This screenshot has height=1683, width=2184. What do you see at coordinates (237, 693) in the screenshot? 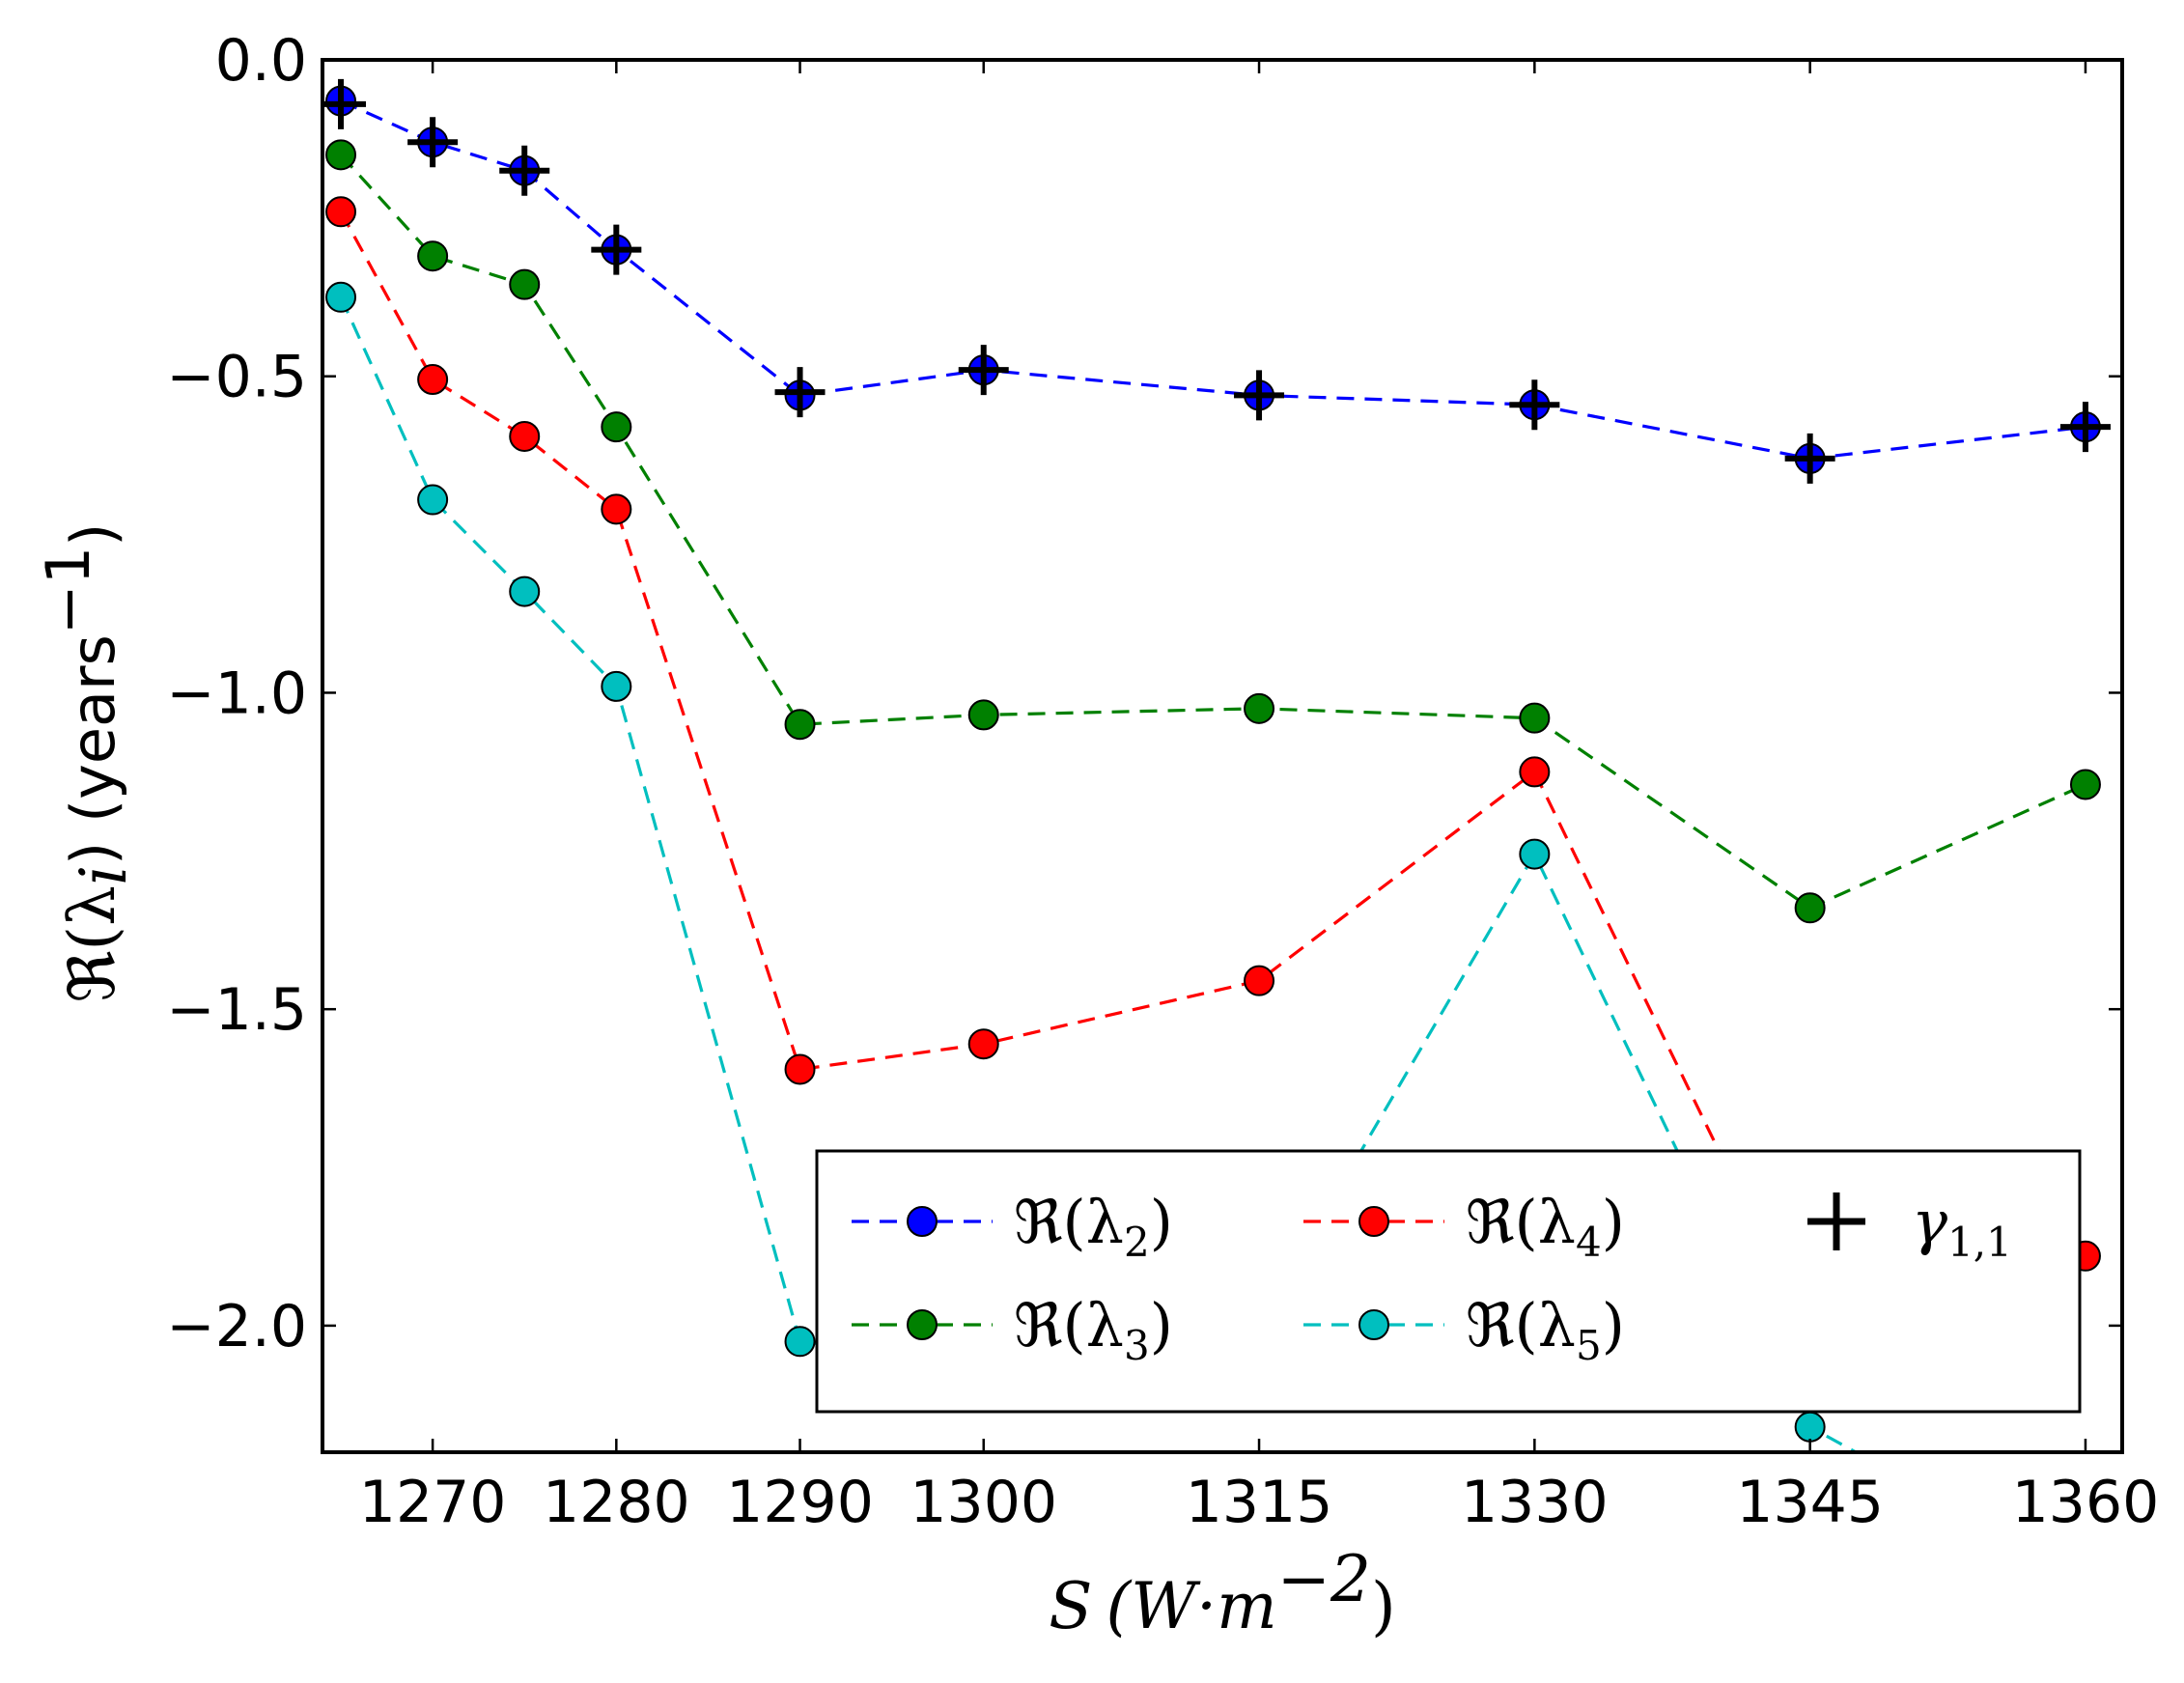
I see `y-tick-label-2: −1.0` at bounding box center [237, 693].